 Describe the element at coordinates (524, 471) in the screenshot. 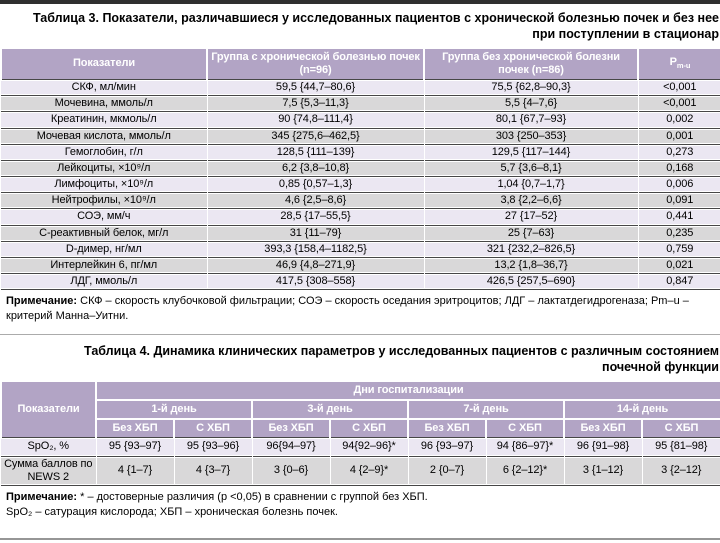

I see `value-cell: 6 {2–12}*` at that location.